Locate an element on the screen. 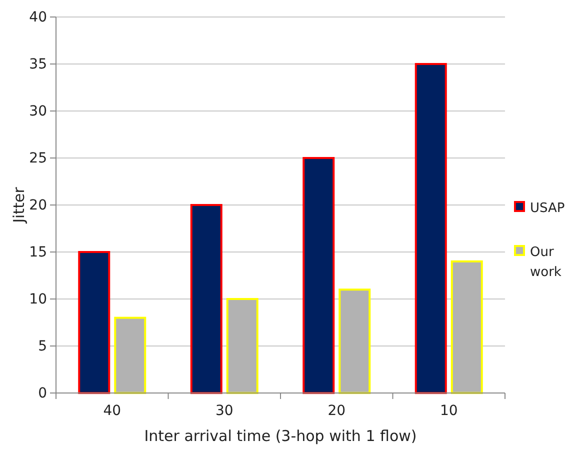 The image size is (572, 461). x-tick-label: 40 is located at coordinates (112, 411).